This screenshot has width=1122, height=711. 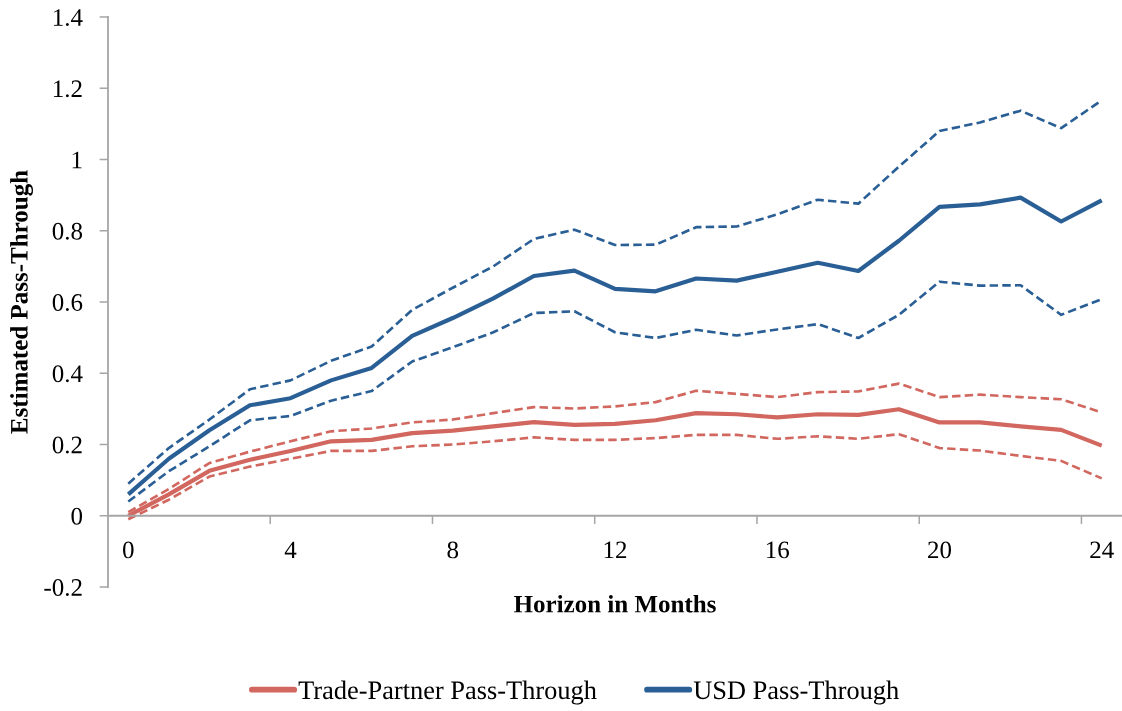 I want to click on y-tick-label: 0, so click(x=77, y=516).